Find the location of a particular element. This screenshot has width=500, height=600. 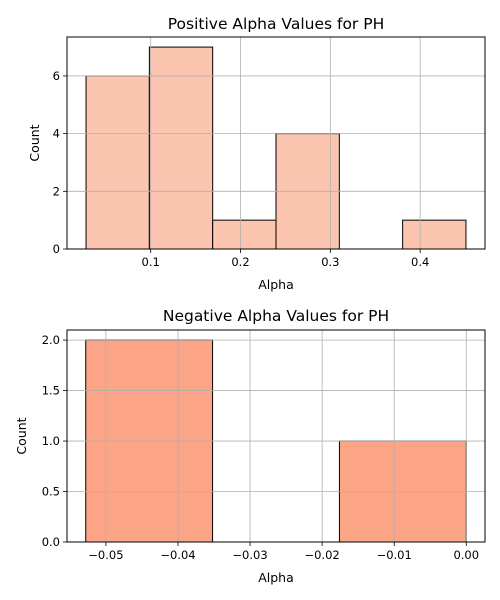

y-tick-label: 2.0 is located at coordinates (51, 340).